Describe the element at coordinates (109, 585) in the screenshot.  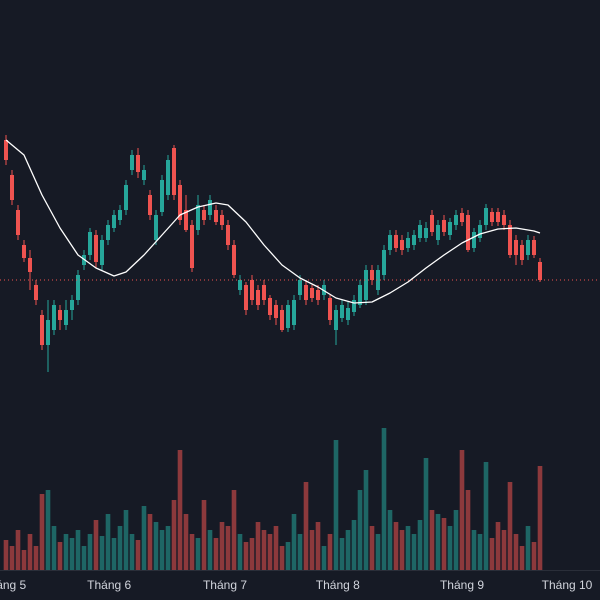
I see `x-tick-label: Tháng 6` at that location.